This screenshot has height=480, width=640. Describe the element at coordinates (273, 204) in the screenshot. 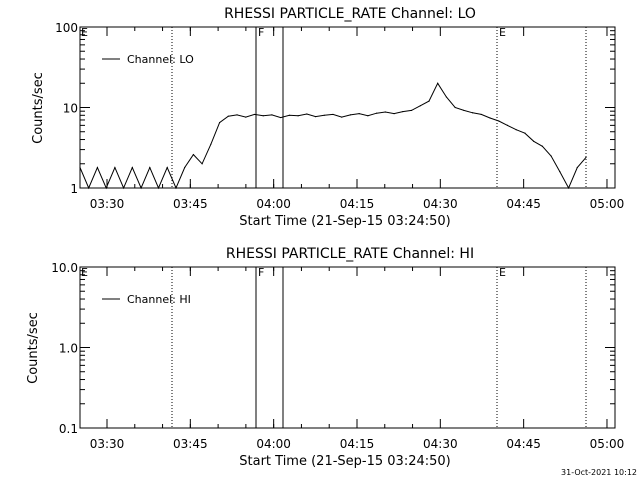

I see `x-tick-label: 04:00` at that location.